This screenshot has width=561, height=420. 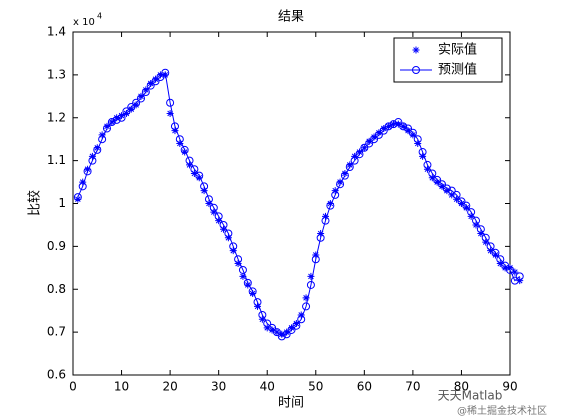 What do you see at coordinates (457, 70) in the screenshot?
I see `legend-label: 预测值` at bounding box center [457, 70].